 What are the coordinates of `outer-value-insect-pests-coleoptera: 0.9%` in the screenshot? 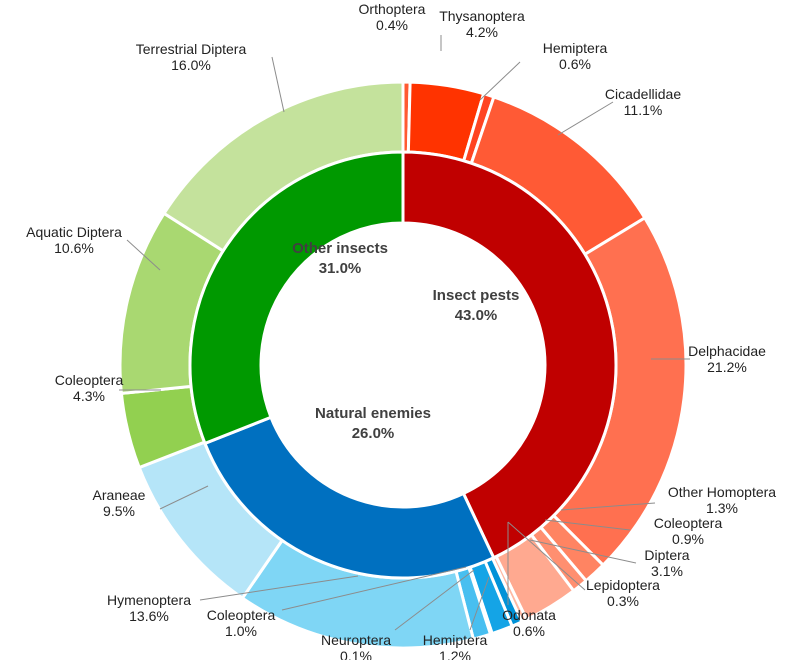 It's located at (688, 539).